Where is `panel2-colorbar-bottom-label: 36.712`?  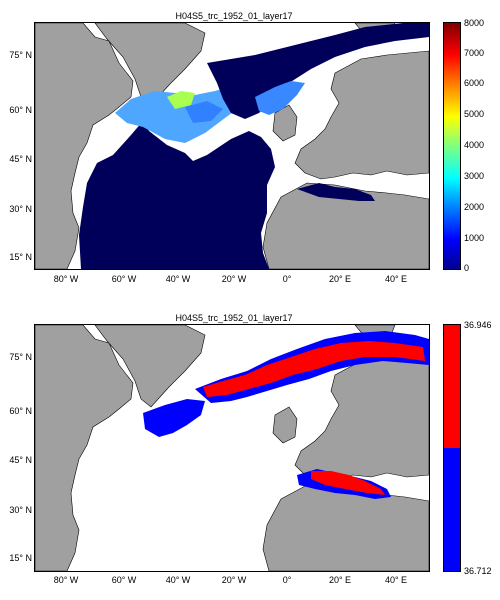
panel2-colorbar-bottom-label: 36.712 is located at coordinates (478, 571).